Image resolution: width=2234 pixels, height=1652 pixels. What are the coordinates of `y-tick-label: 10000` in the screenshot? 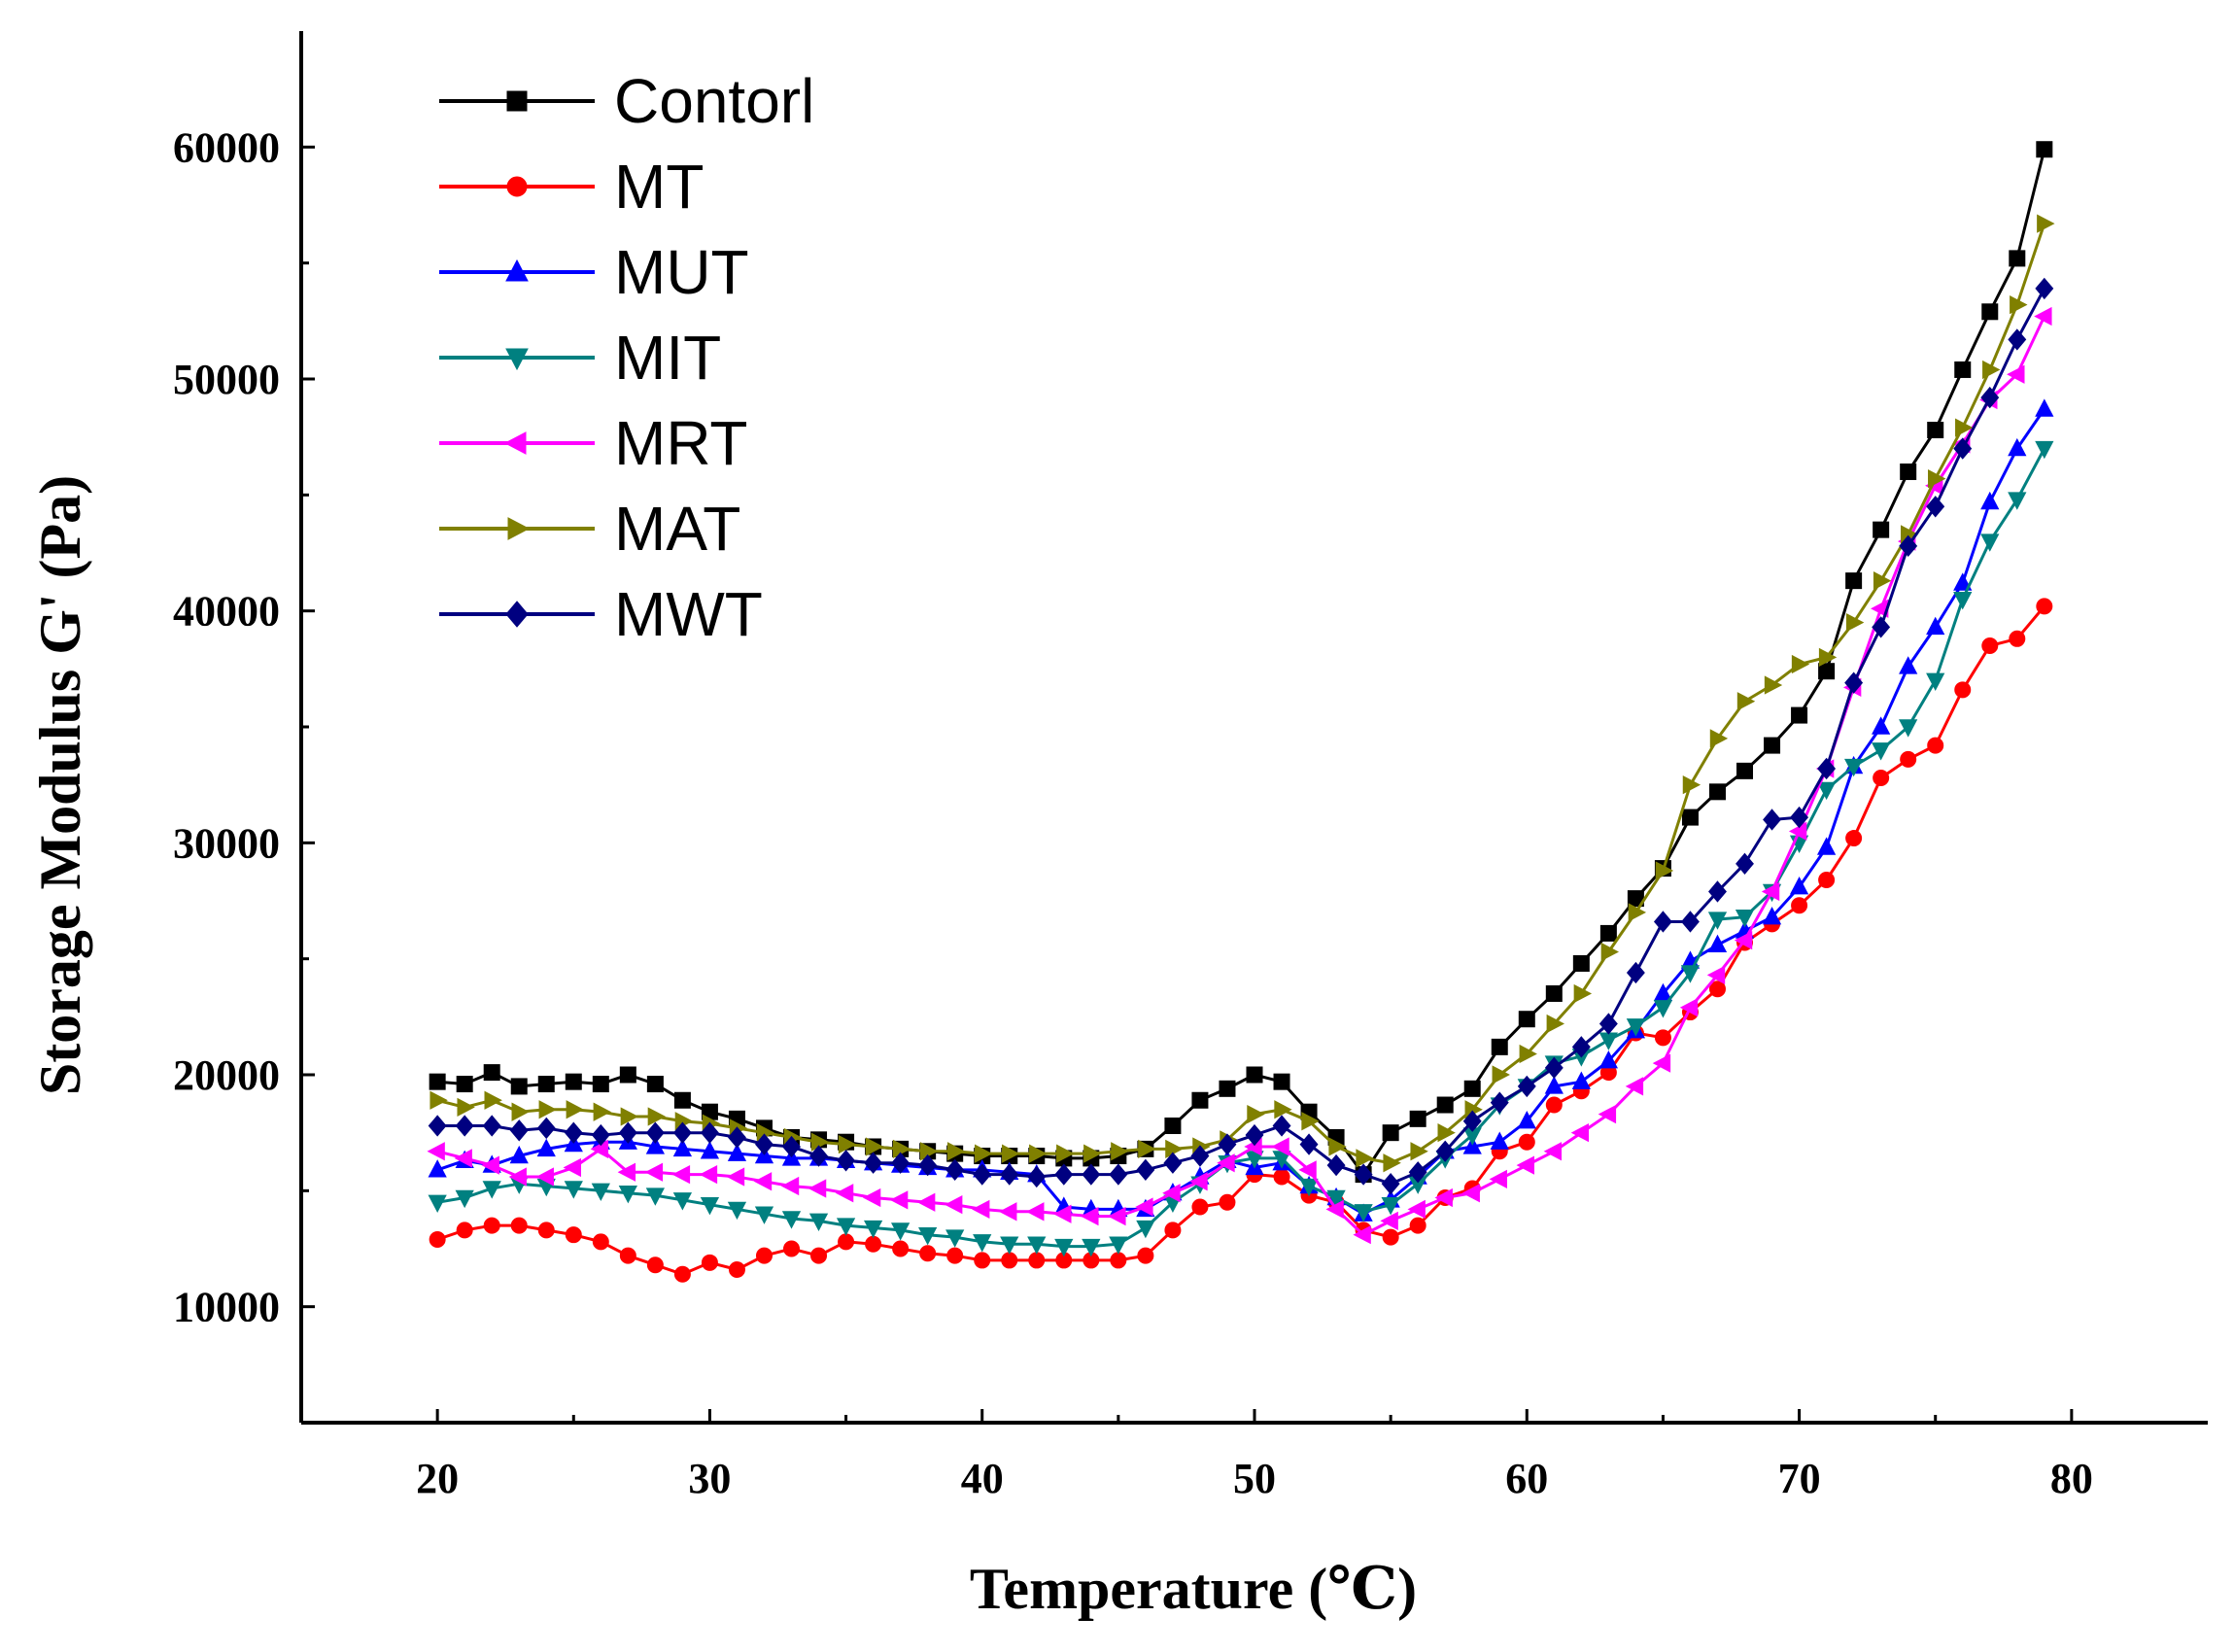 It's located at (226, 1307).